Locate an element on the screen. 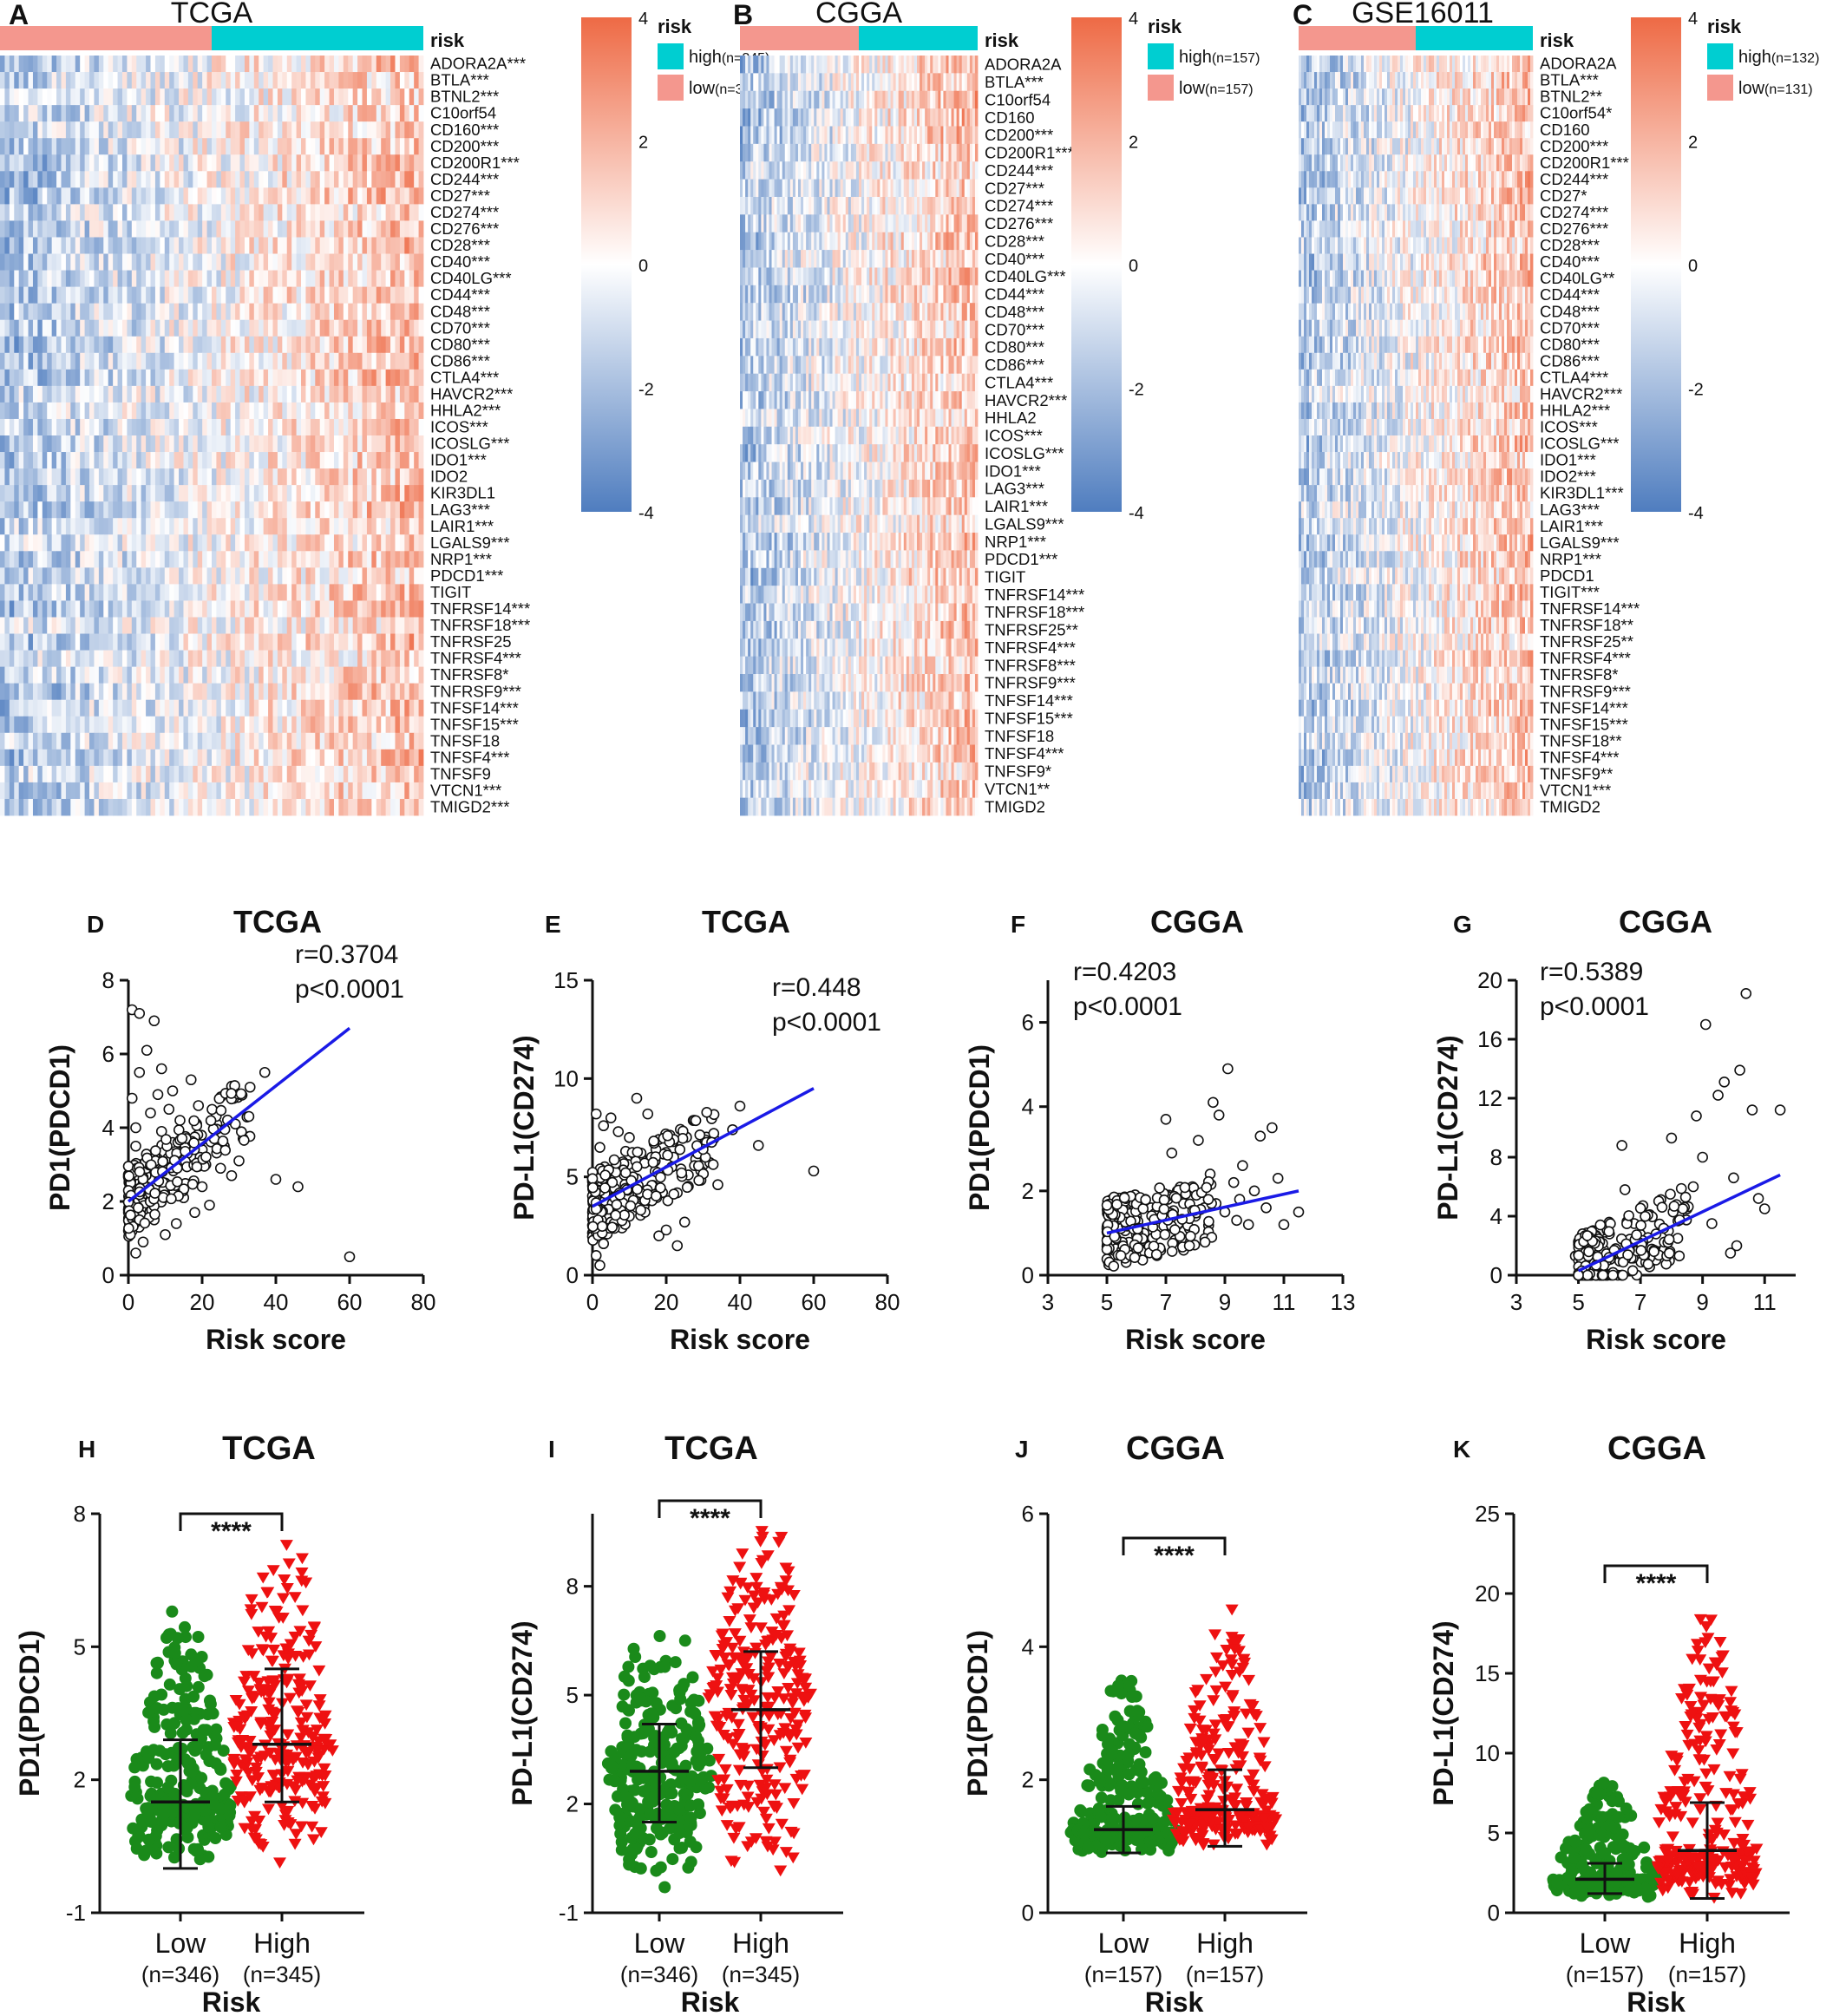 Image resolution: width=1846 pixels, height=2016 pixels. gene-label: TNFRSF14*** is located at coordinates (480, 608).